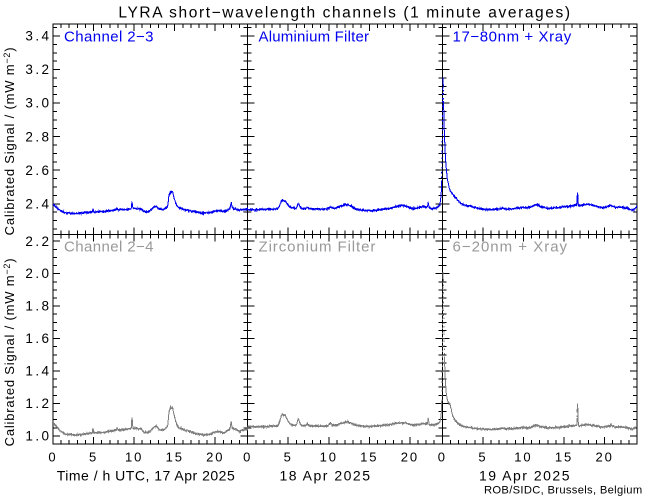 Image resolution: width=650 pixels, height=500 pixels. Describe the element at coordinates (512, 36) in the screenshot. I see `svg-text: 17−80nm + Xray` at that location.